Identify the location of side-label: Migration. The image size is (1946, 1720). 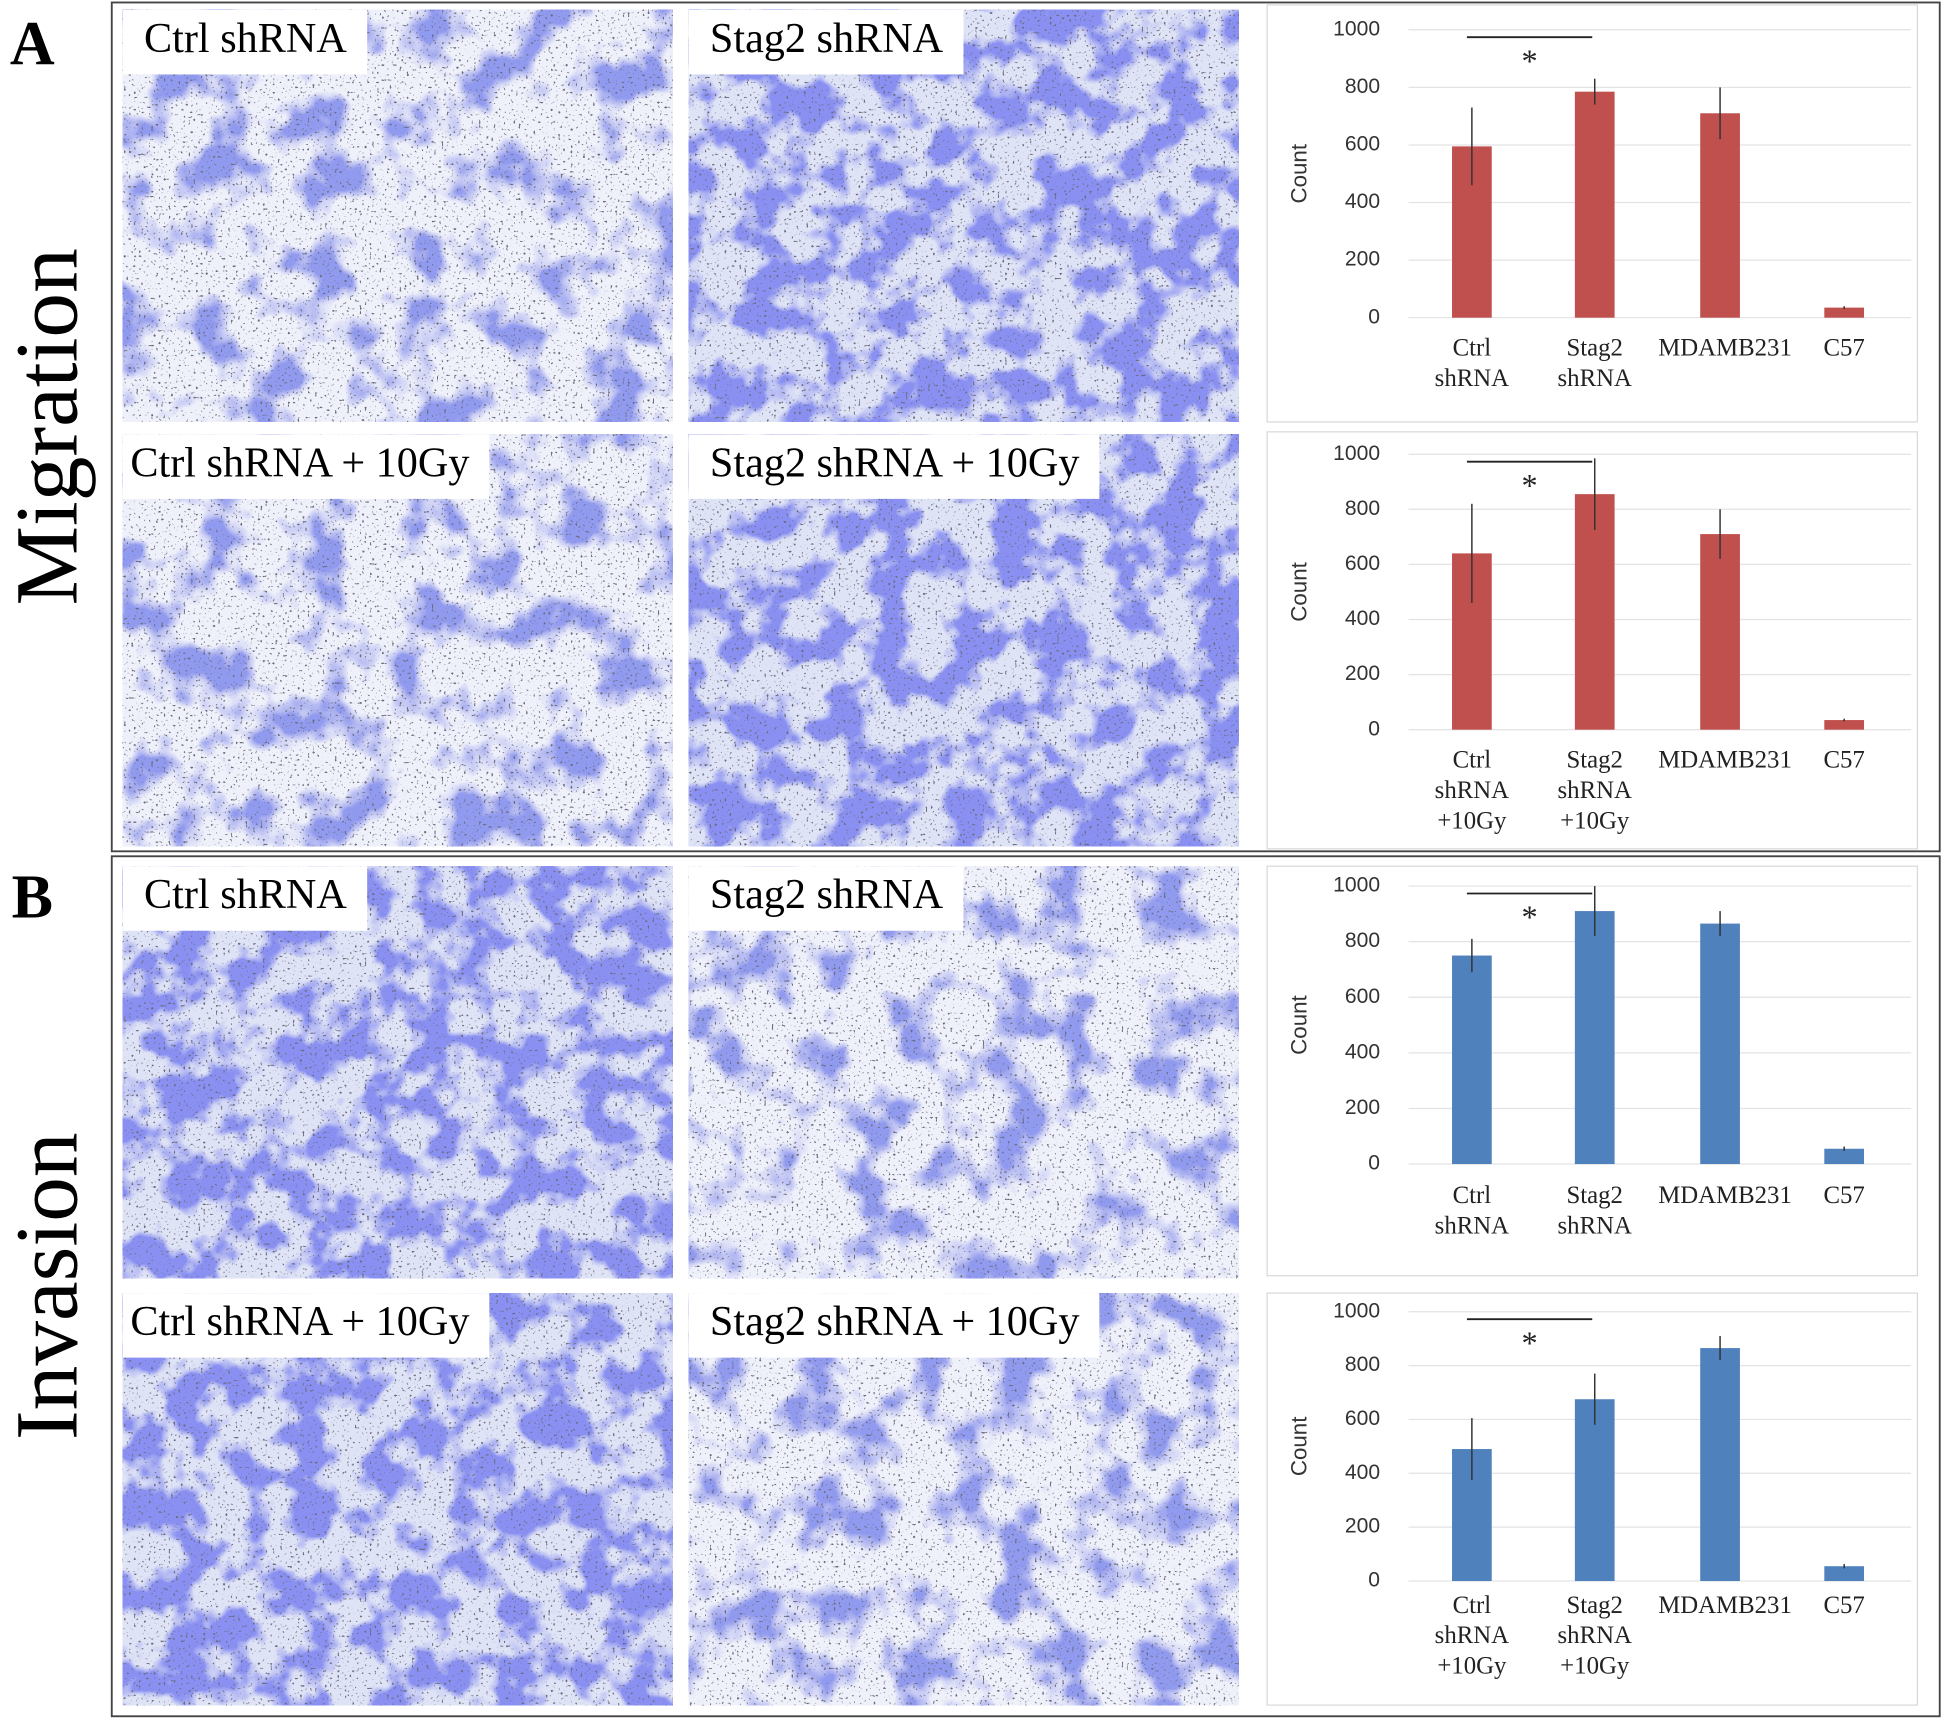
(48, 426).